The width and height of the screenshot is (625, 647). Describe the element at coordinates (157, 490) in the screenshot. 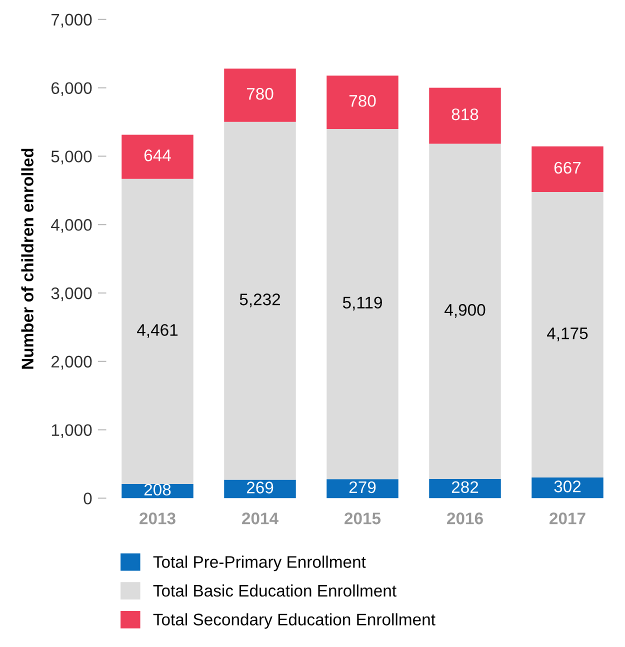

I see `data-label: 208` at that location.